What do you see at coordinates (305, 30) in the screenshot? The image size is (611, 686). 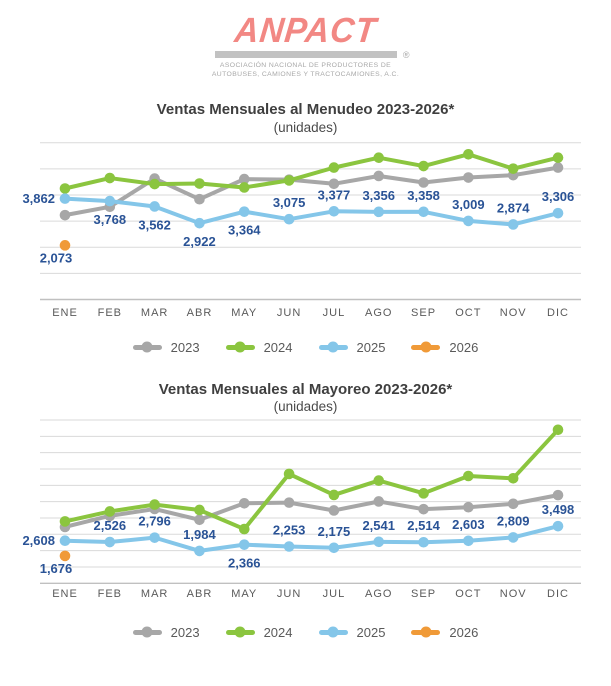 I see `anpact-wordmark: ANPACT` at bounding box center [305, 30].